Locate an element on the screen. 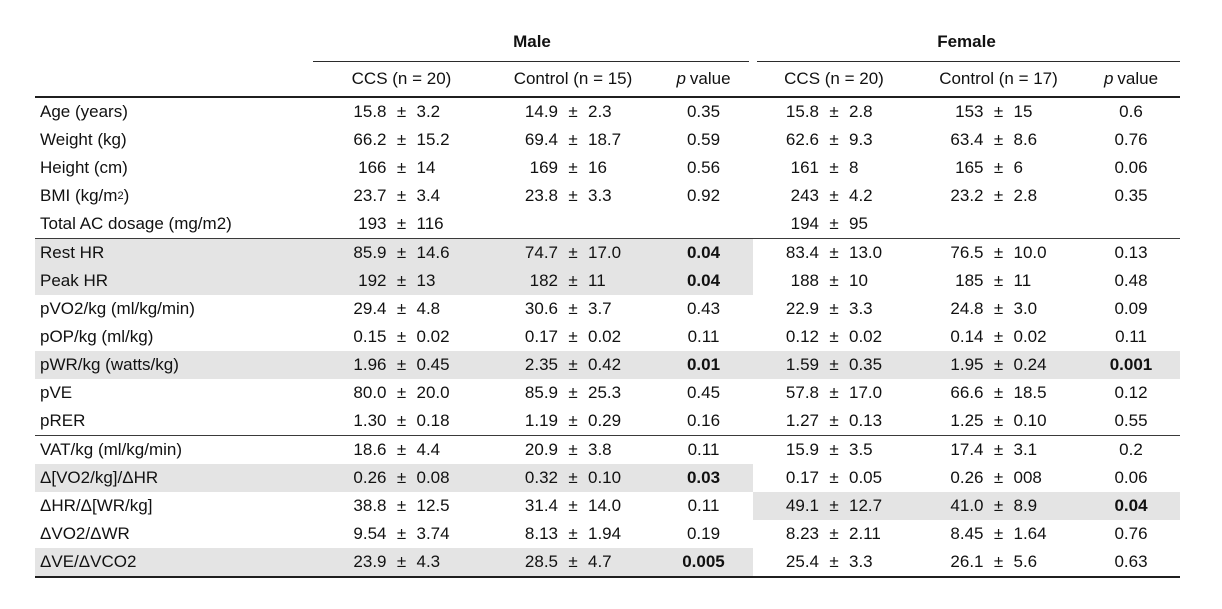 The height and width of the screenshot is (609, 1222). female-p-value: 0.6 is located at coordinates (1131, 111).